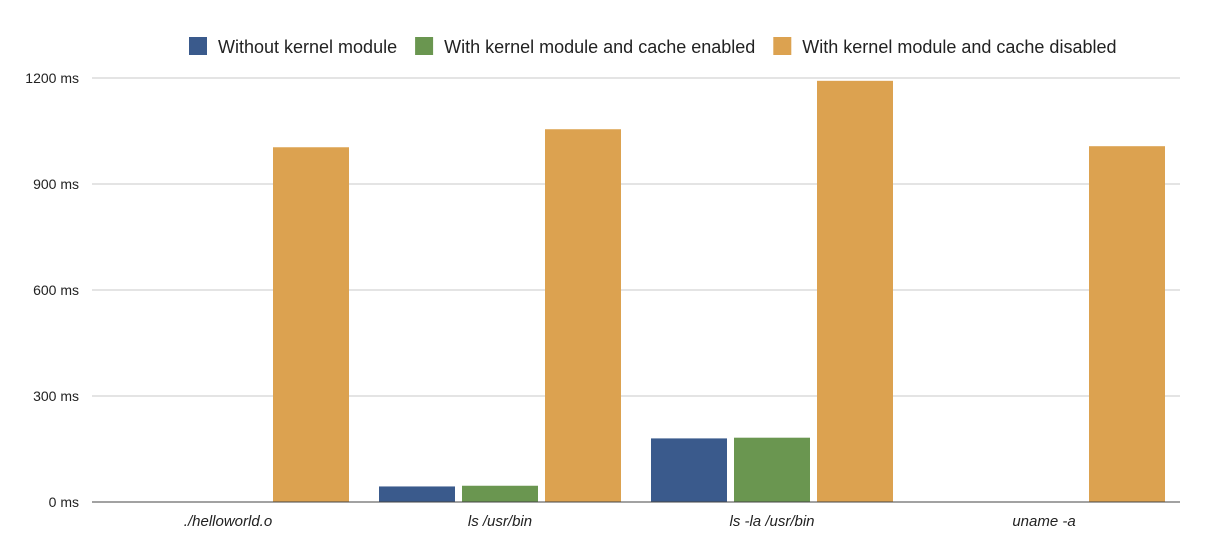 The height and width of the screenshot is (552, 1215). Describe the element at coordinates (959, 47) in the screenshot. I see `legend-label: With kernel module and cache disabled` at that location.